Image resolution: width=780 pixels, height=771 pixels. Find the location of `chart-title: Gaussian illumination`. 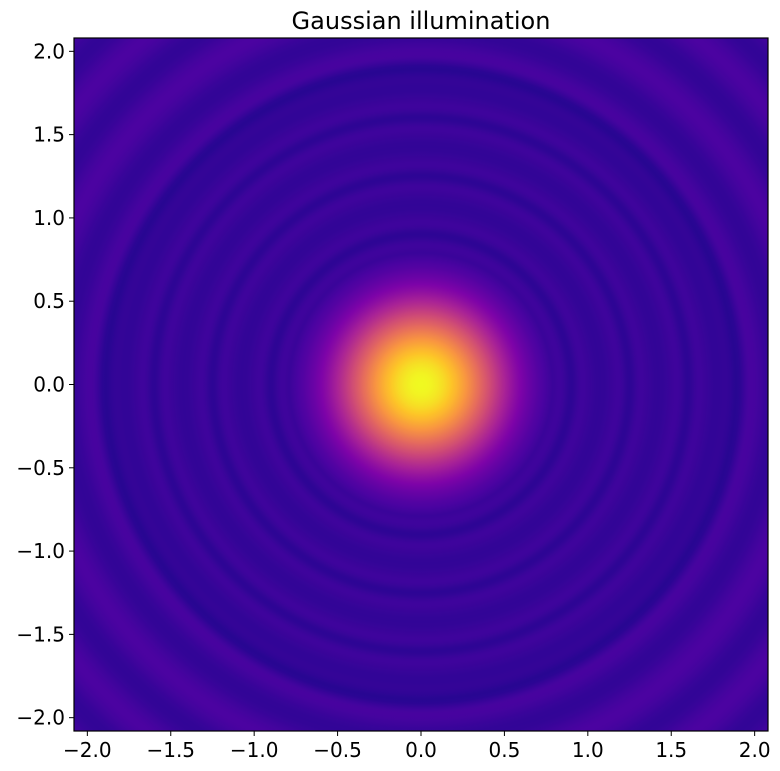

chart-title: Gaussian illumination is located at coordinates (421, 21).